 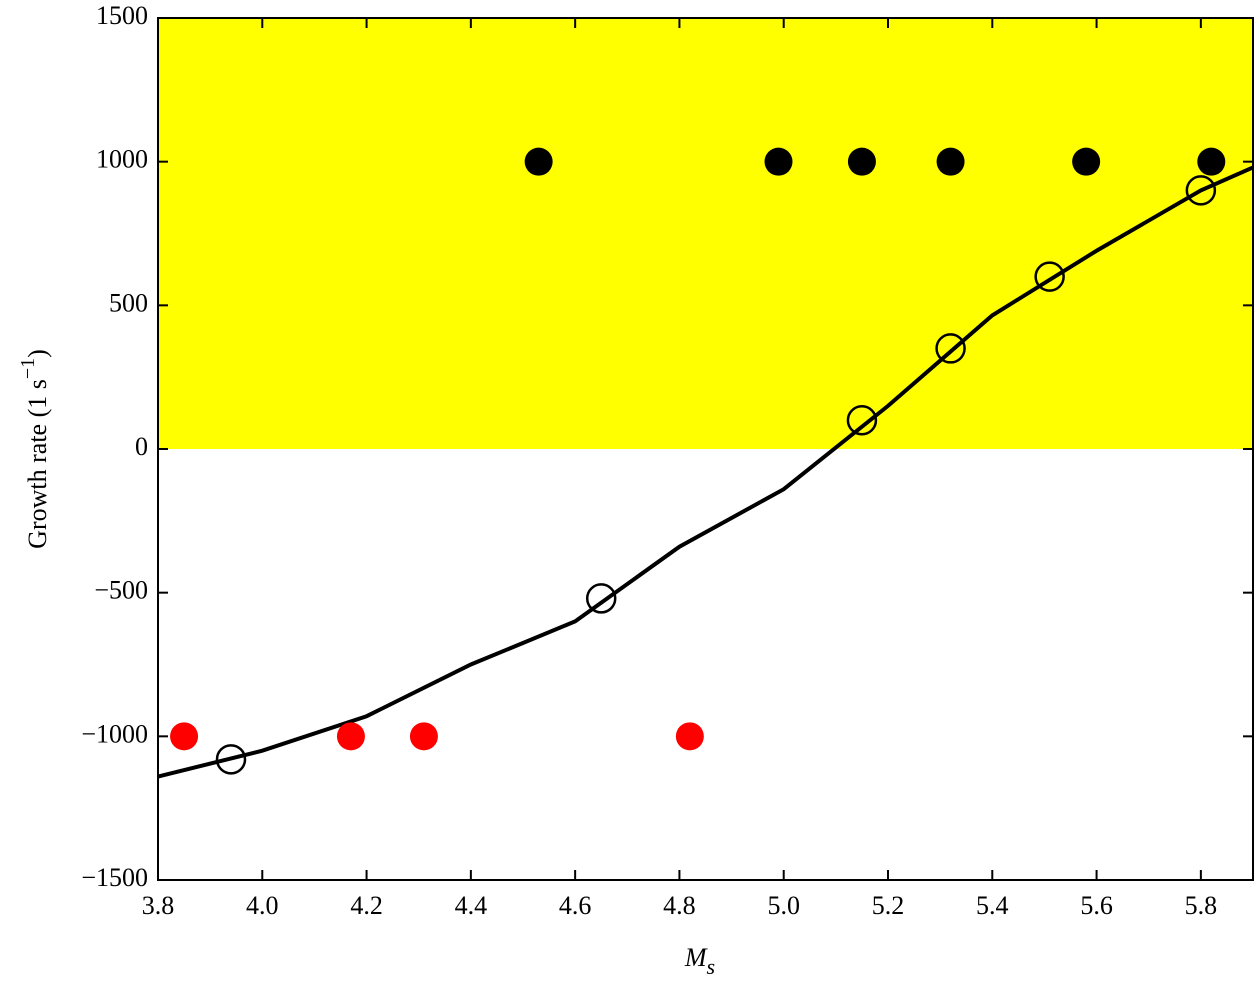 What do you see at coordinates (1096, 905) in the screenshot?
I see `x-tick-label: 5.6` at bounding box center [1096, 905].